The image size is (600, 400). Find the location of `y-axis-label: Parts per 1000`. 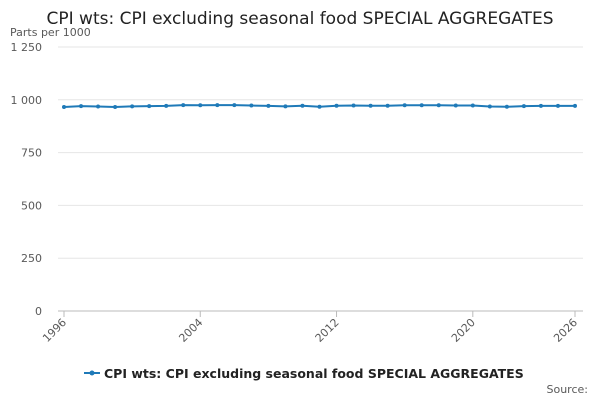

y-axis-label: Parts per 1000 is located at coordinates (50, 32).